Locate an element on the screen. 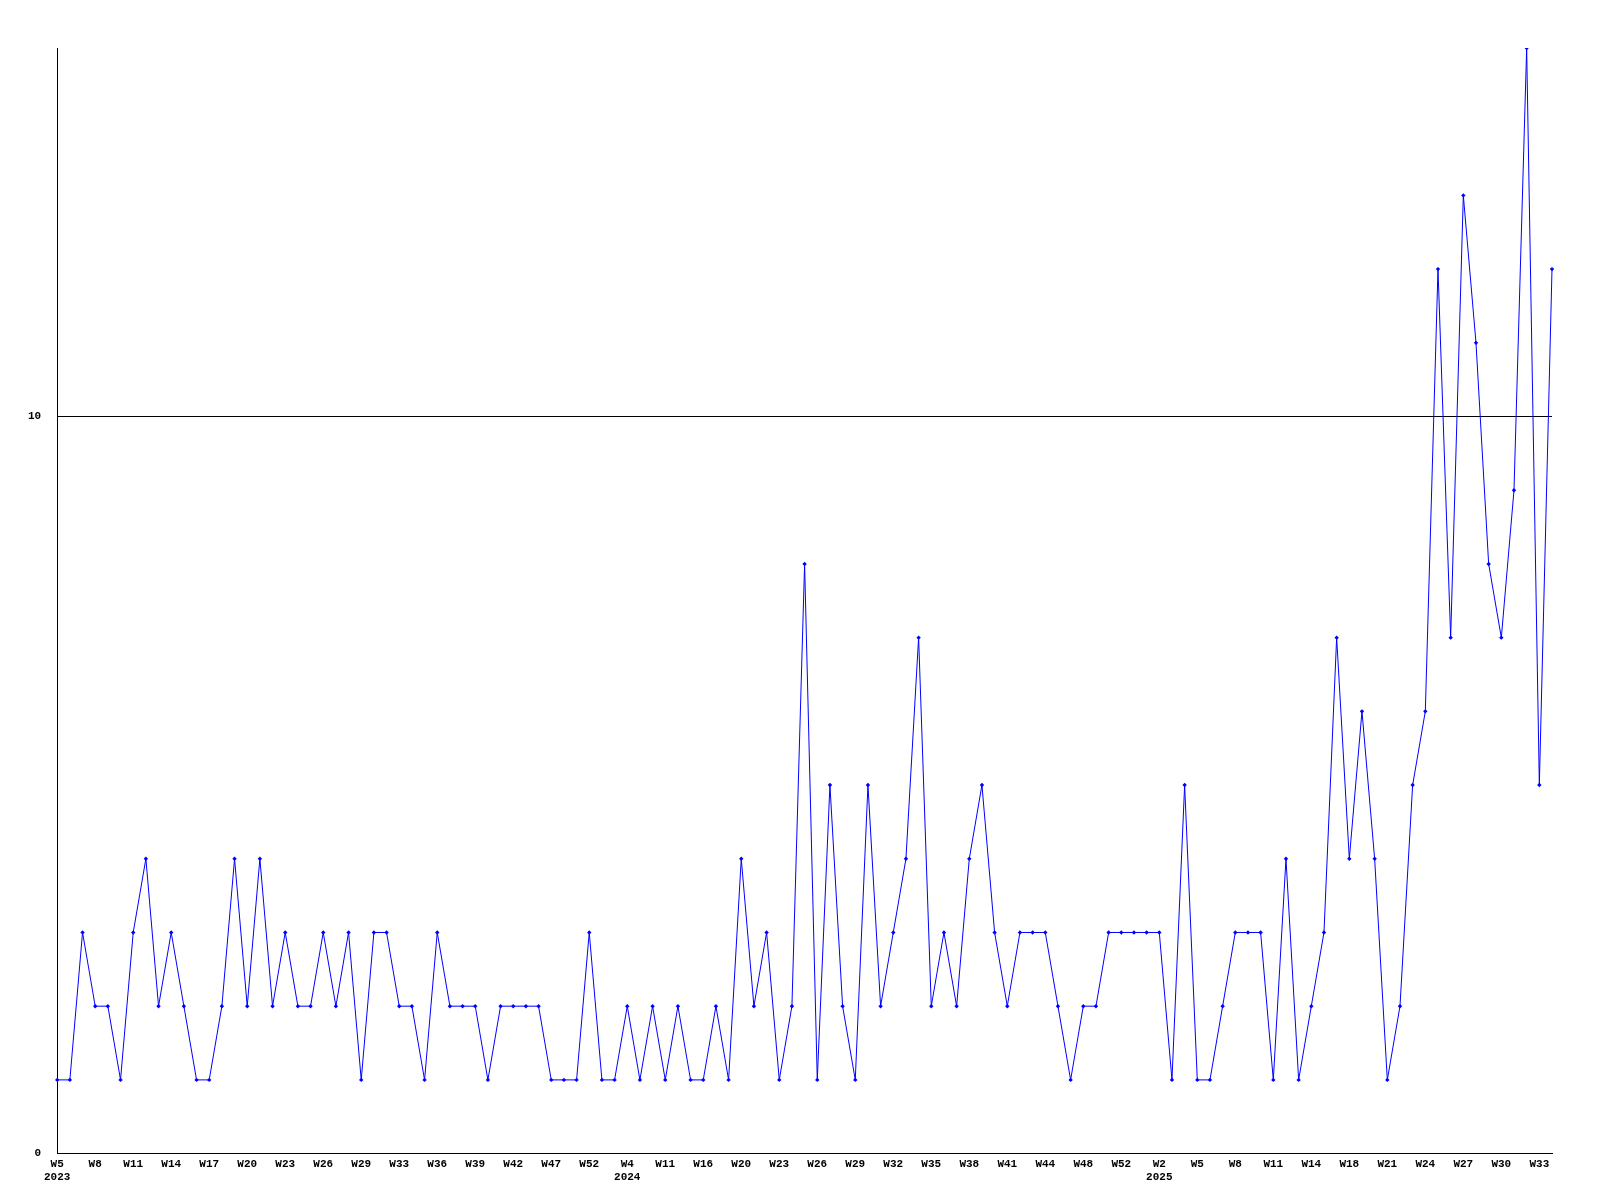  x-tick-label: W21 is located at coordinates (1387, 1163).